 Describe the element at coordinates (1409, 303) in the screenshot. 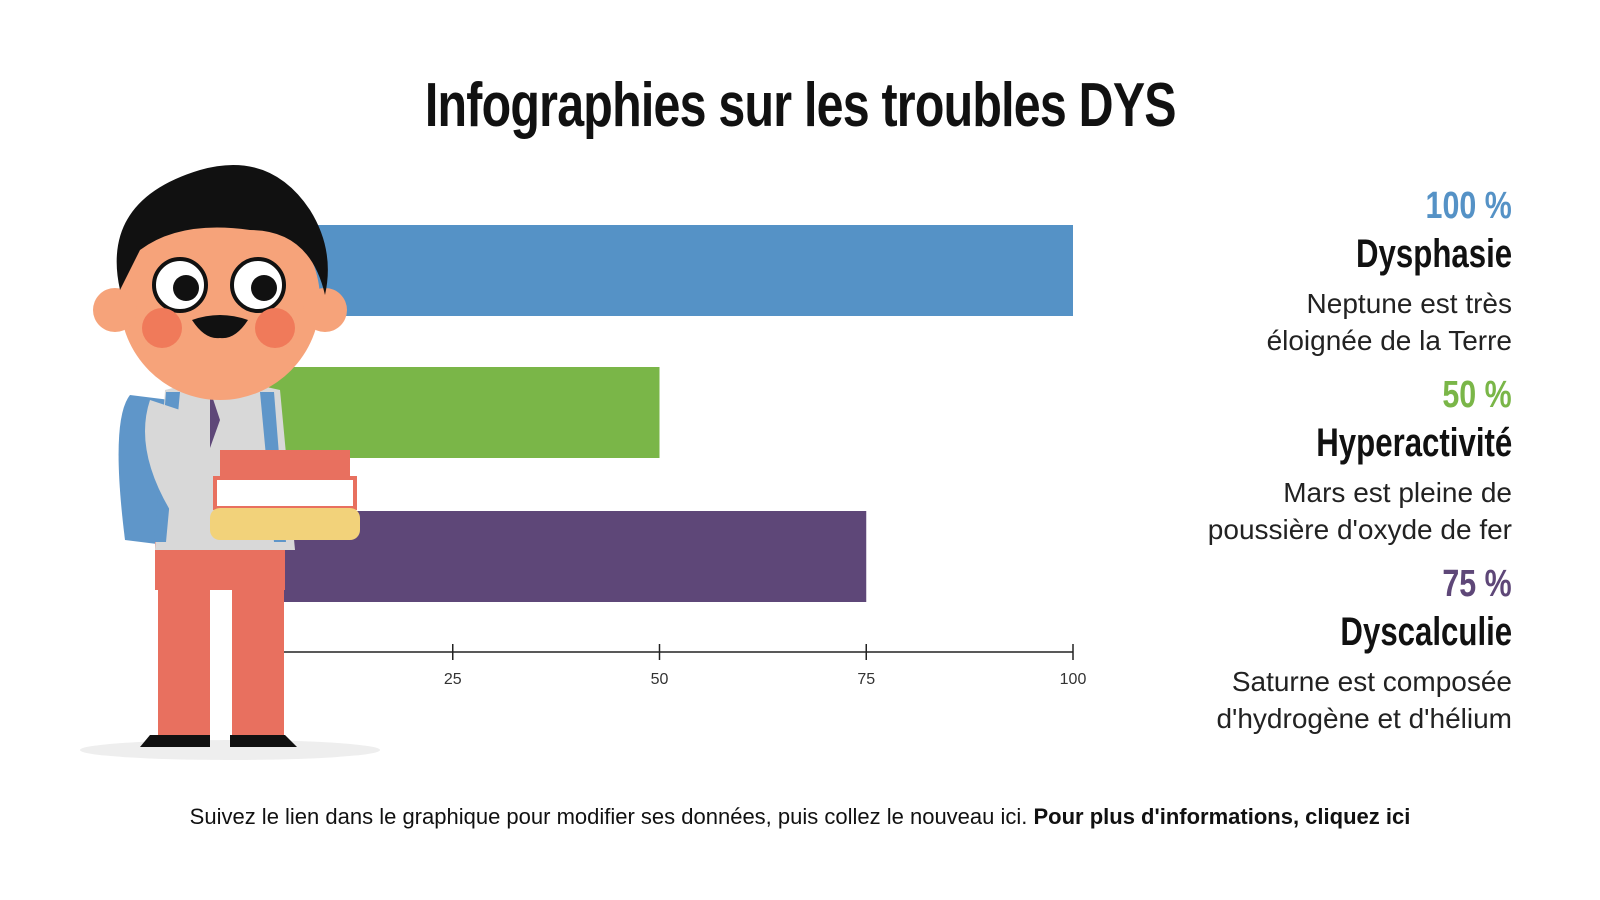

I see `legend-desc: Neptune est très` at that location.